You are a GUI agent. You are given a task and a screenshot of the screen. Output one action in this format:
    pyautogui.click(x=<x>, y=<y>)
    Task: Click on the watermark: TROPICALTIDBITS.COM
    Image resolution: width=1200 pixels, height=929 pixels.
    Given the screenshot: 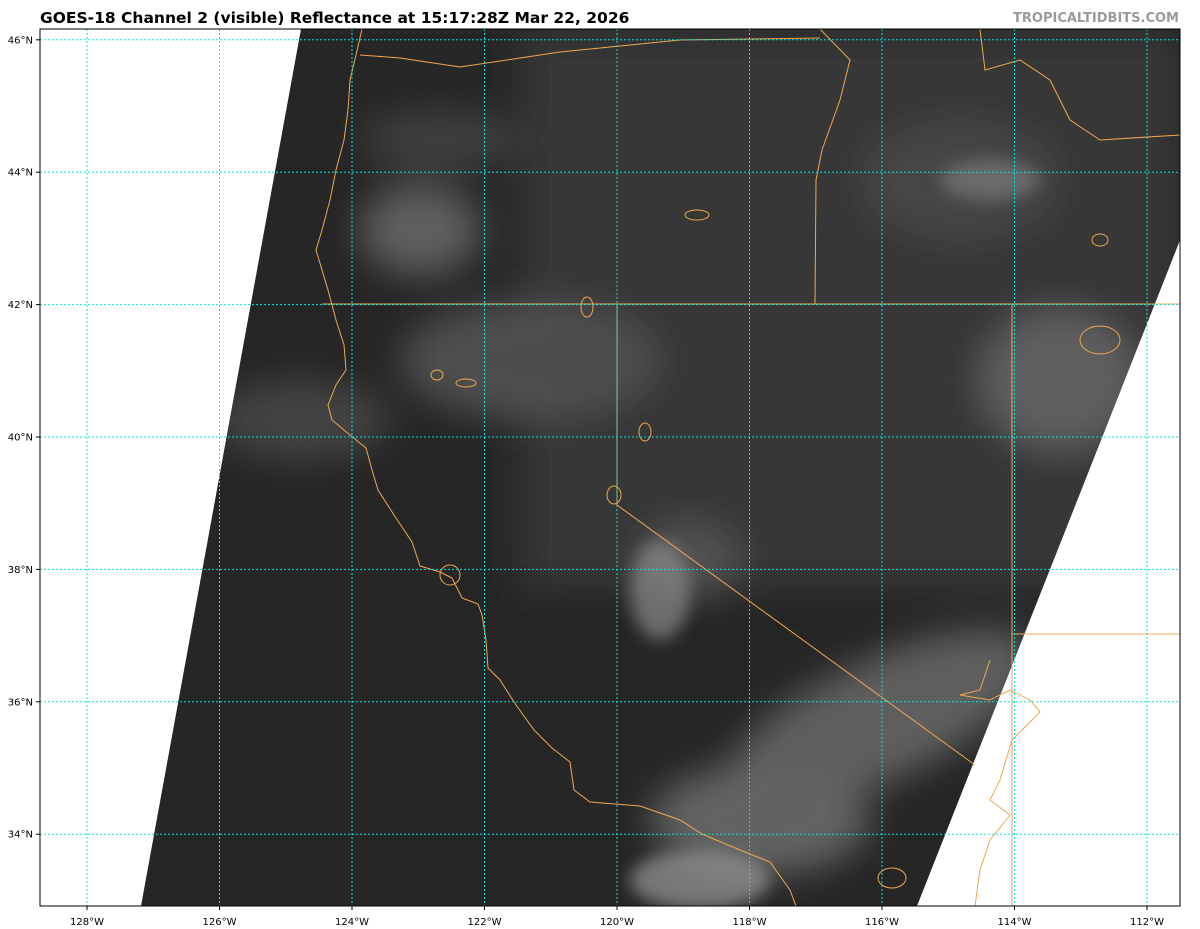 What is the action you would take?
    pyautogui.click(x=1096, y=18)
    